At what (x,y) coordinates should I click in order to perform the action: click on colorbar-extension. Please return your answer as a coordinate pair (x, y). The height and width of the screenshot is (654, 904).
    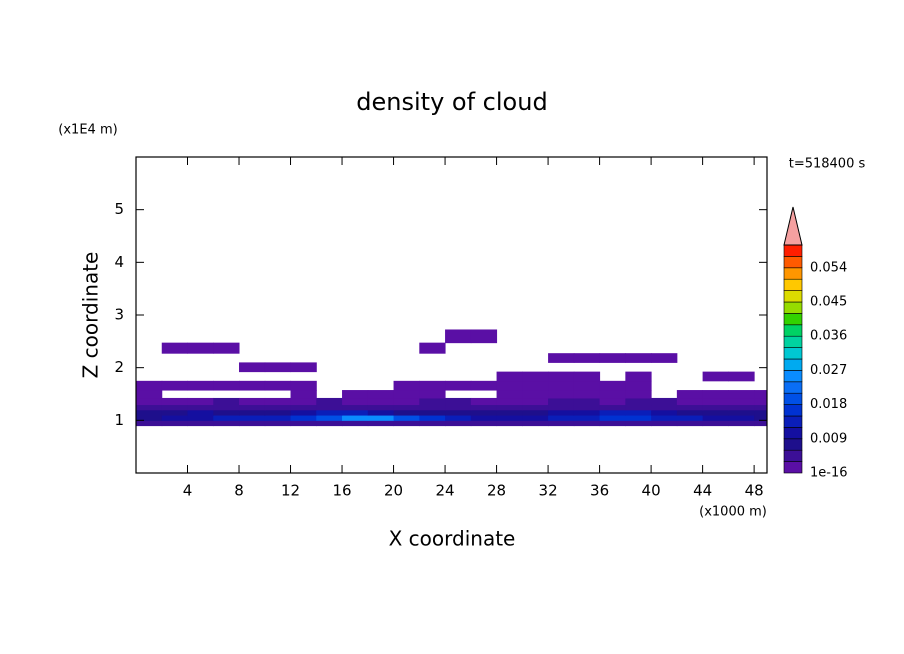
    Looking at the image, I should click on (793, 226).